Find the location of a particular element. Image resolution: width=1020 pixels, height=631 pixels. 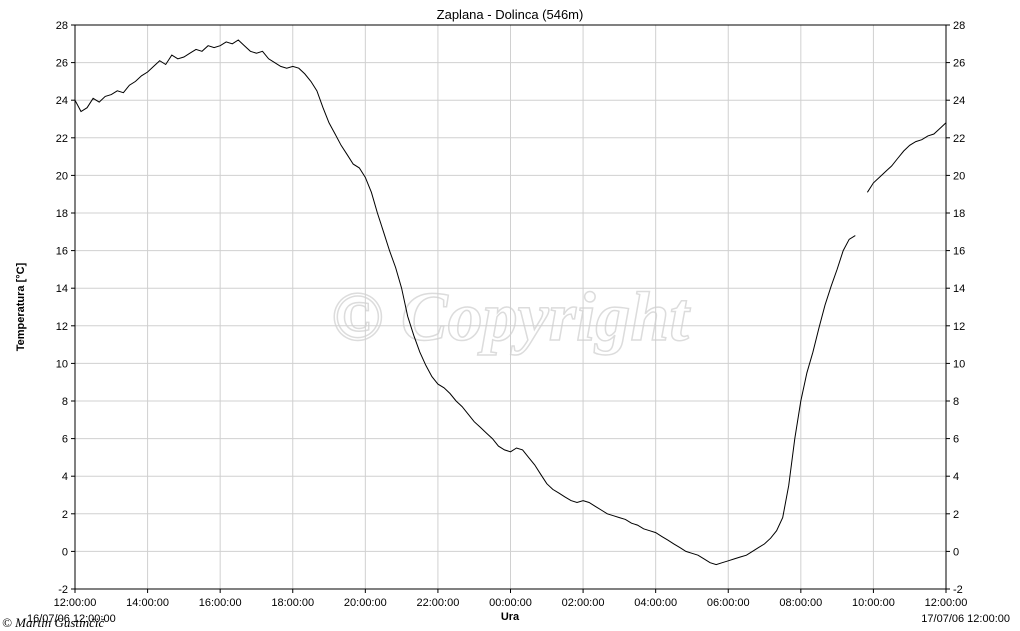

x-tick-label: 04:00:00 is located at coordinates (655, 603).